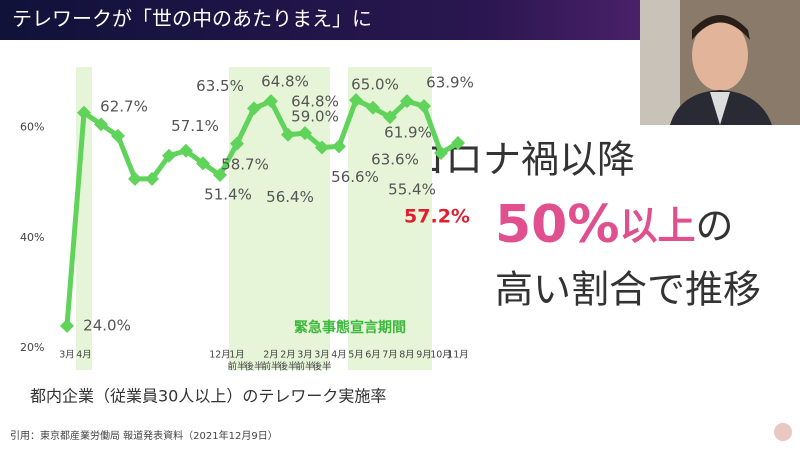  What do you see at coordinates (628, 290) in the screenshot?
I see `side-line3: 高い割合で推移` at bounding box center [628, 290].